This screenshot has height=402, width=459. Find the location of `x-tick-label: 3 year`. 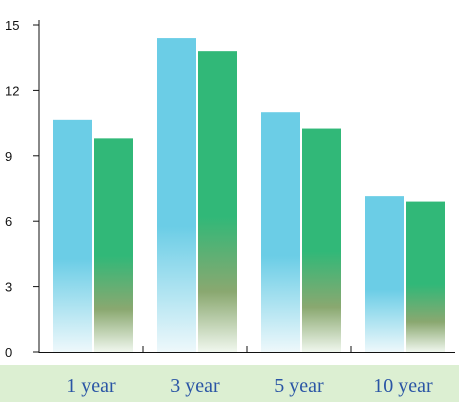

x-tick-label: 3 year is located at coordinates (195, 386).